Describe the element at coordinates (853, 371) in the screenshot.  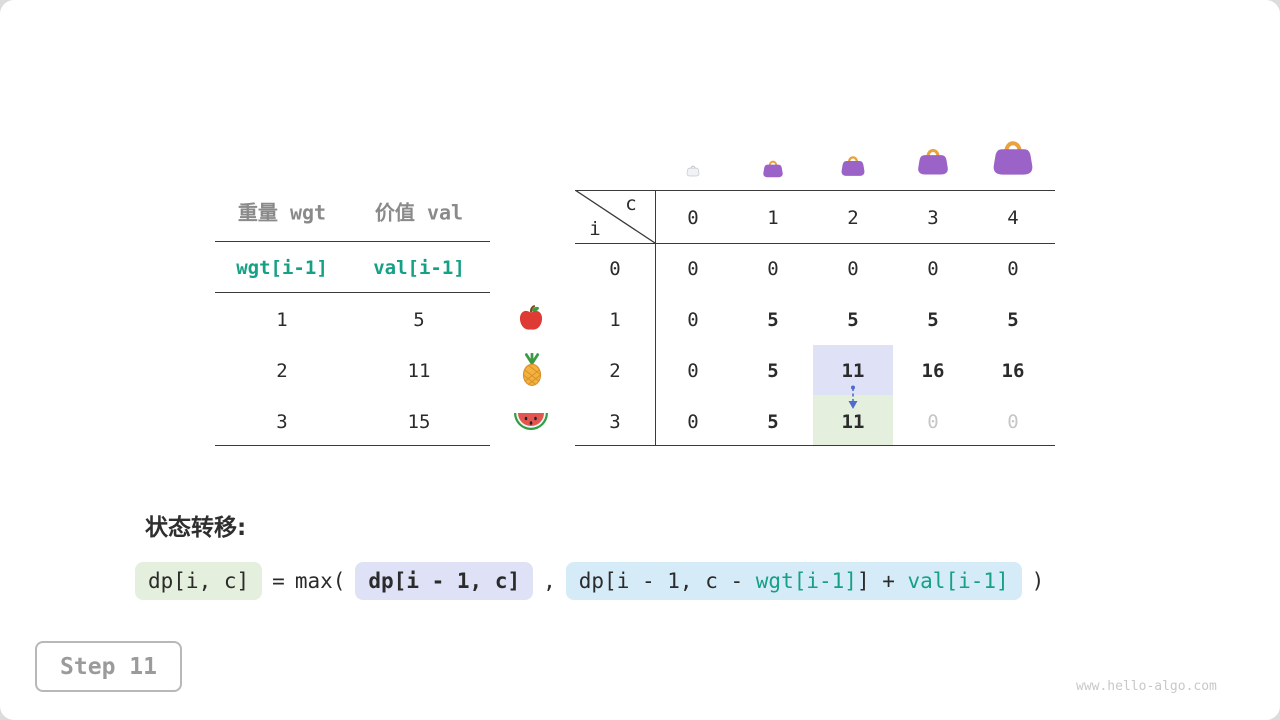
I see `dp-cell-source: 11` at that location.